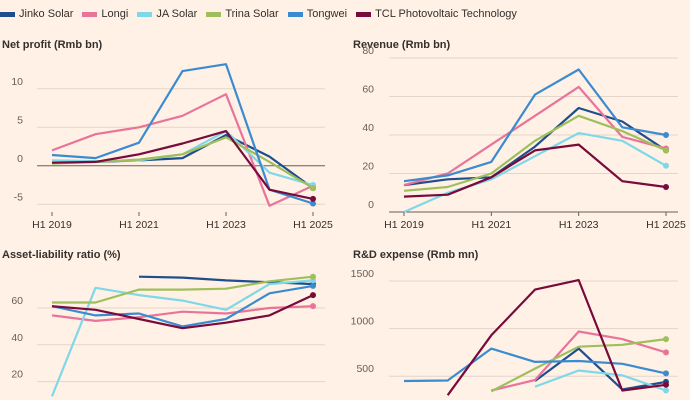  Describe the element at coordinates (46, 14) in the screenshot. I see `legend-label: Jinko Solar` at that location.